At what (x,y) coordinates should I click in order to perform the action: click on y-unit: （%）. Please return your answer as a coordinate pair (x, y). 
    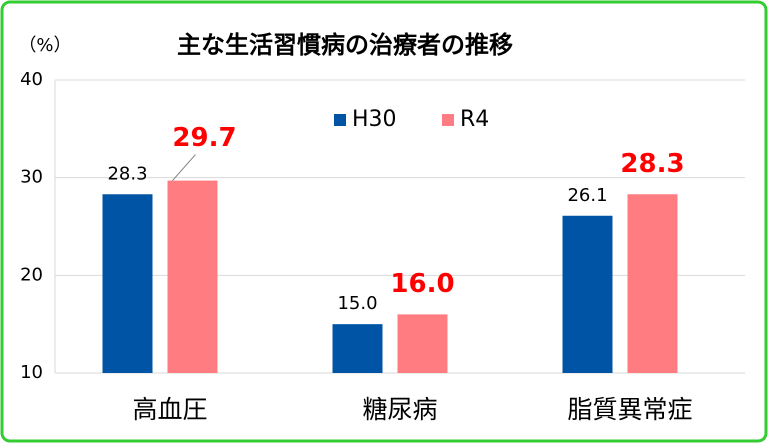
    Looking at the image, I should click on (44, 45).